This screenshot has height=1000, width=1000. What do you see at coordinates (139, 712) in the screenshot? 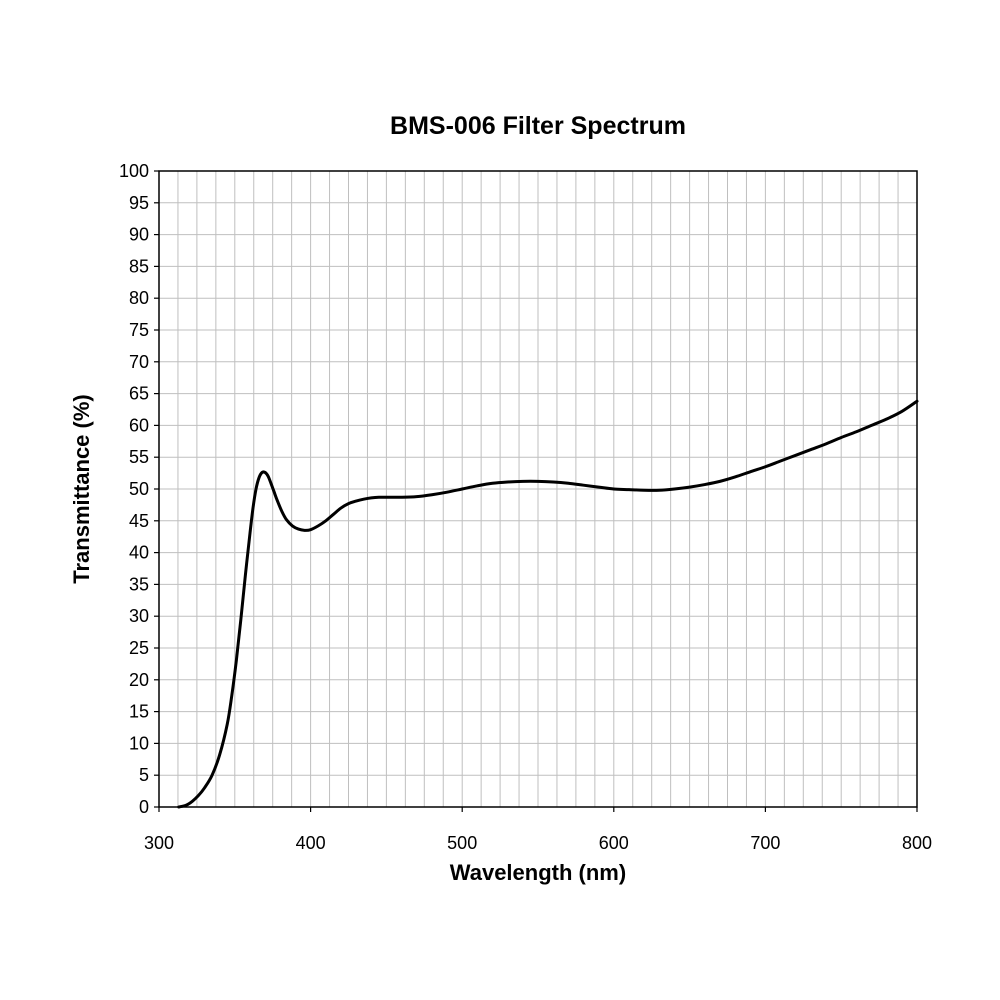
I see `y-tick-label: 15` at bounding box center [139, 712].